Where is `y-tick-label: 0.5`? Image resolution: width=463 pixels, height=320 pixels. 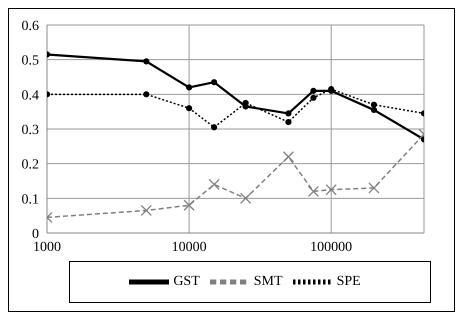
y-tick-label: 0.5 is located at coordinates (30, 61).